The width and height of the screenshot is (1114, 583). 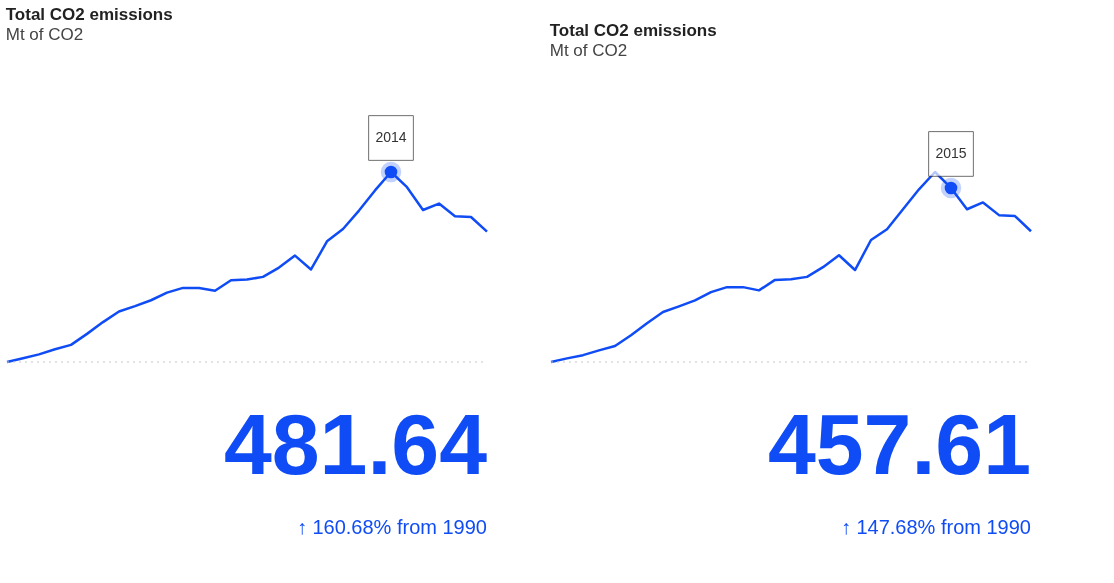 What do you see at coordinates (391, 527) in the screenshot?
I see `text: ↑ 160.68% from 1990` at bounding box center [391, 527].